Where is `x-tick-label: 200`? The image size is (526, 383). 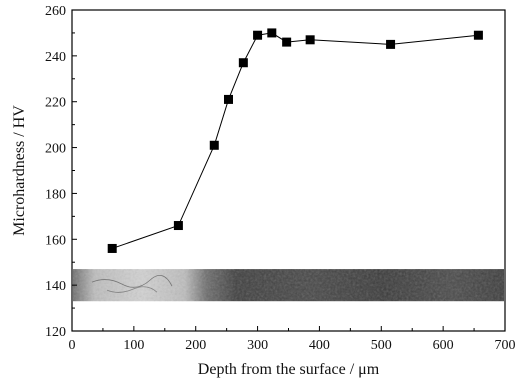 x-tick-label: 200 is located at coordinates (195, 345).